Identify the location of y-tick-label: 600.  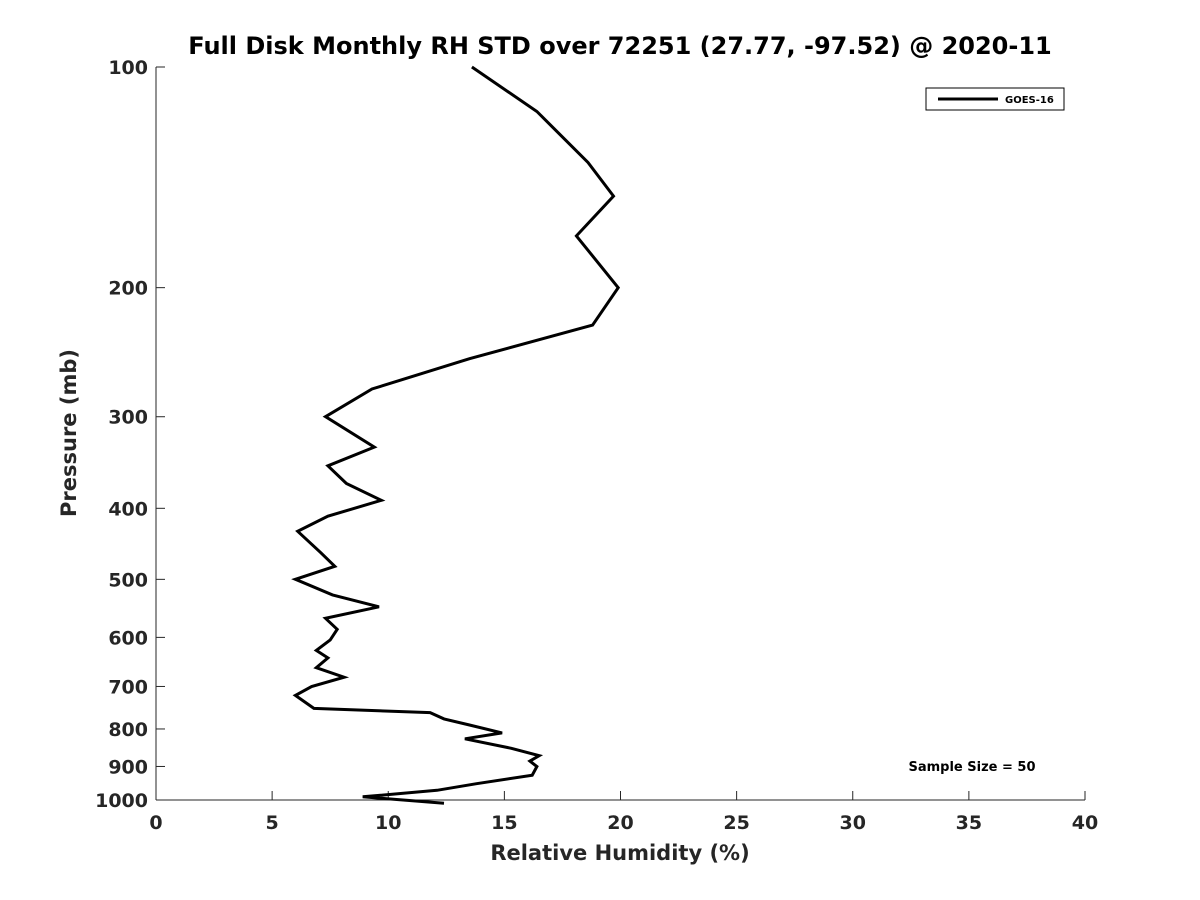
(128, 638).